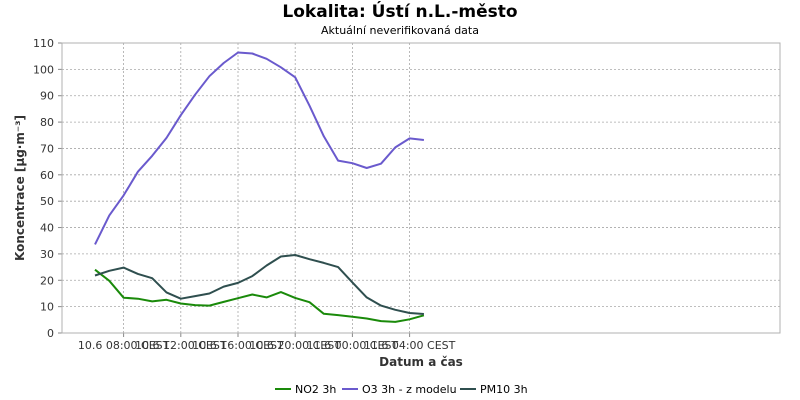  I want to click on legend: NO2 3h O3 3h - z modelu PM10 3h, so click(401, 389).